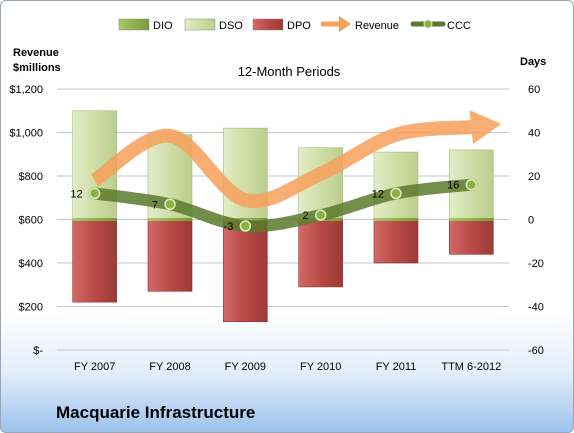 This screenshot has height=433, width=574. What do you see at coordinates (396, 367) in the screenshot?
I see `x-tick-label: FY 2011` at bounding box center [396, 367].